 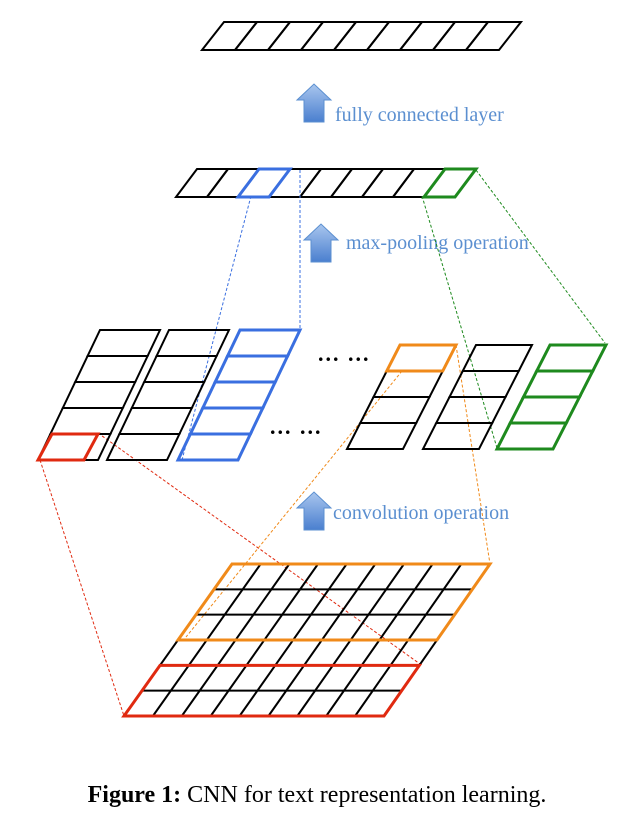 What do you see at coordinates (421, 513) in the screenshot?
I see `convolution-label: convolution operation` at bounding box center [421, 513].